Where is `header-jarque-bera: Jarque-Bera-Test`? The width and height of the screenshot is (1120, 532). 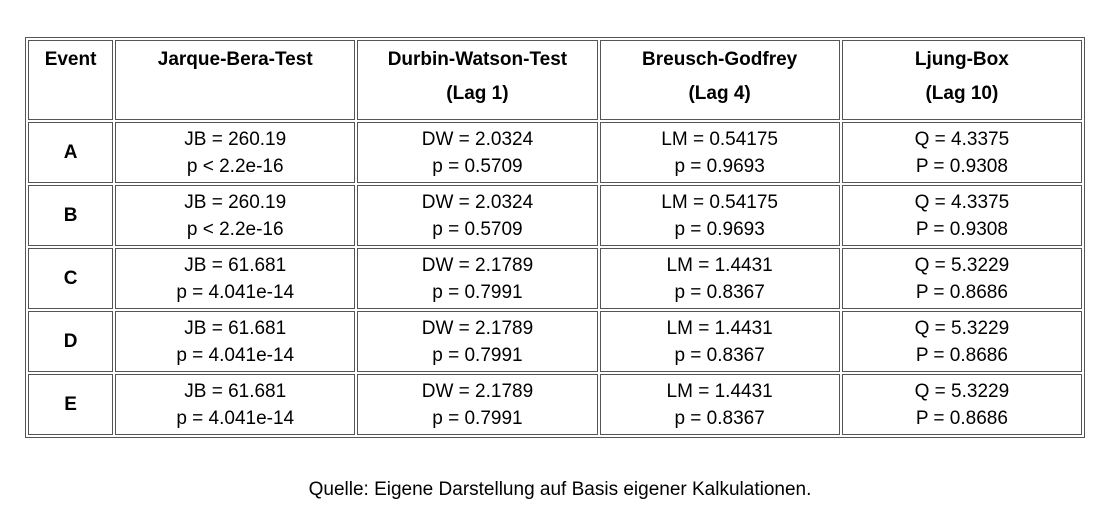
header-jarque-bera: Jarque-Bera-Test is located at coordinates (235, 80).